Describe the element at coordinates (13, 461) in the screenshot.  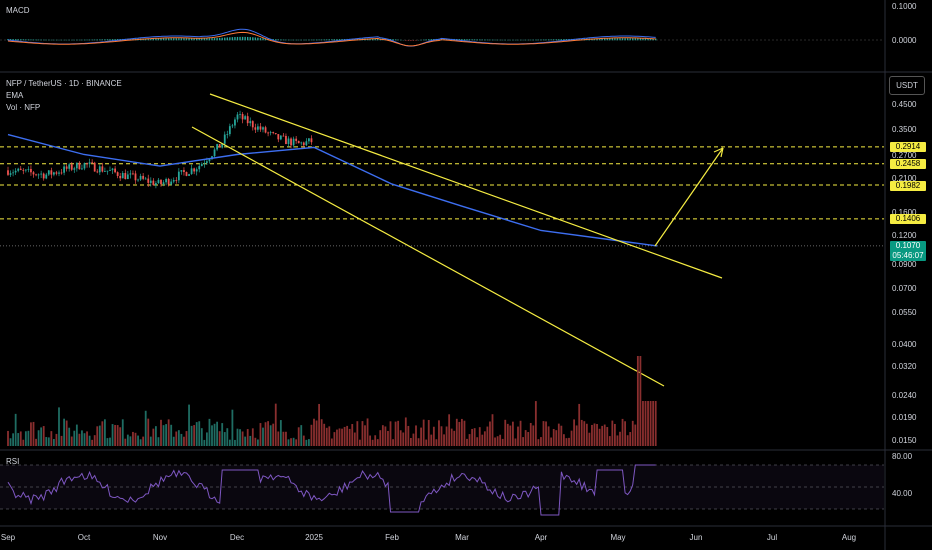
I see `rsi-label: RSI` at that location.